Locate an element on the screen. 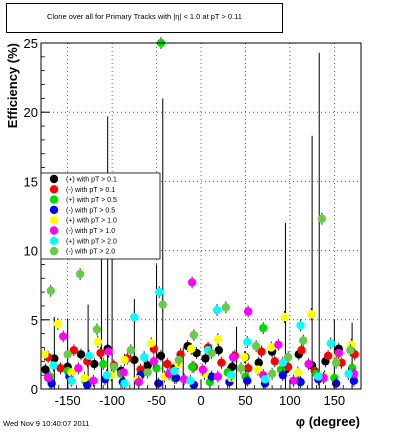  y-tick-label: 25 is located at coordinates (31, 43).